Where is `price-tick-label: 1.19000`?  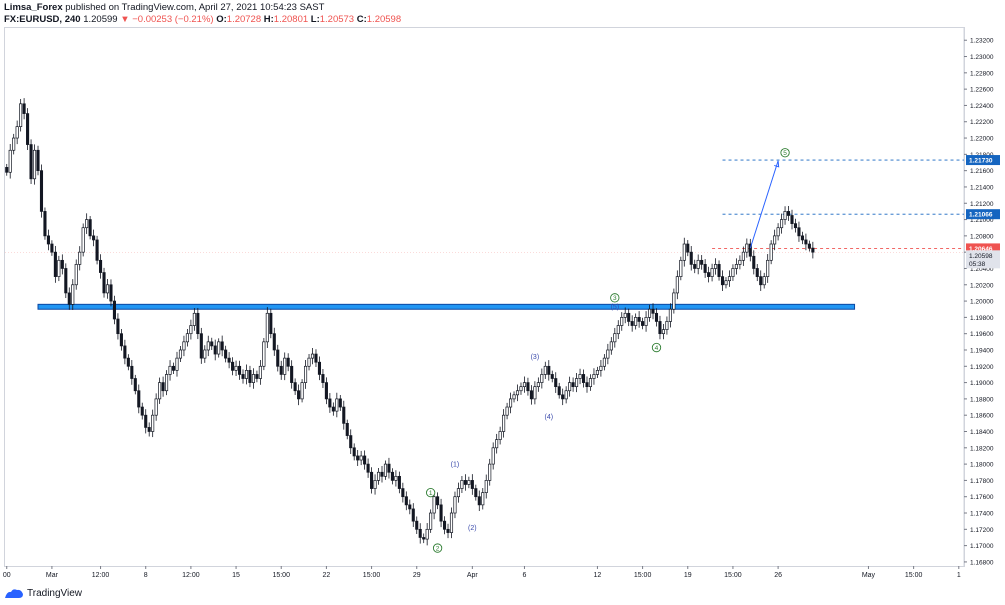 price-tick-label: 1.19000 is located at coordinates (982, 383).